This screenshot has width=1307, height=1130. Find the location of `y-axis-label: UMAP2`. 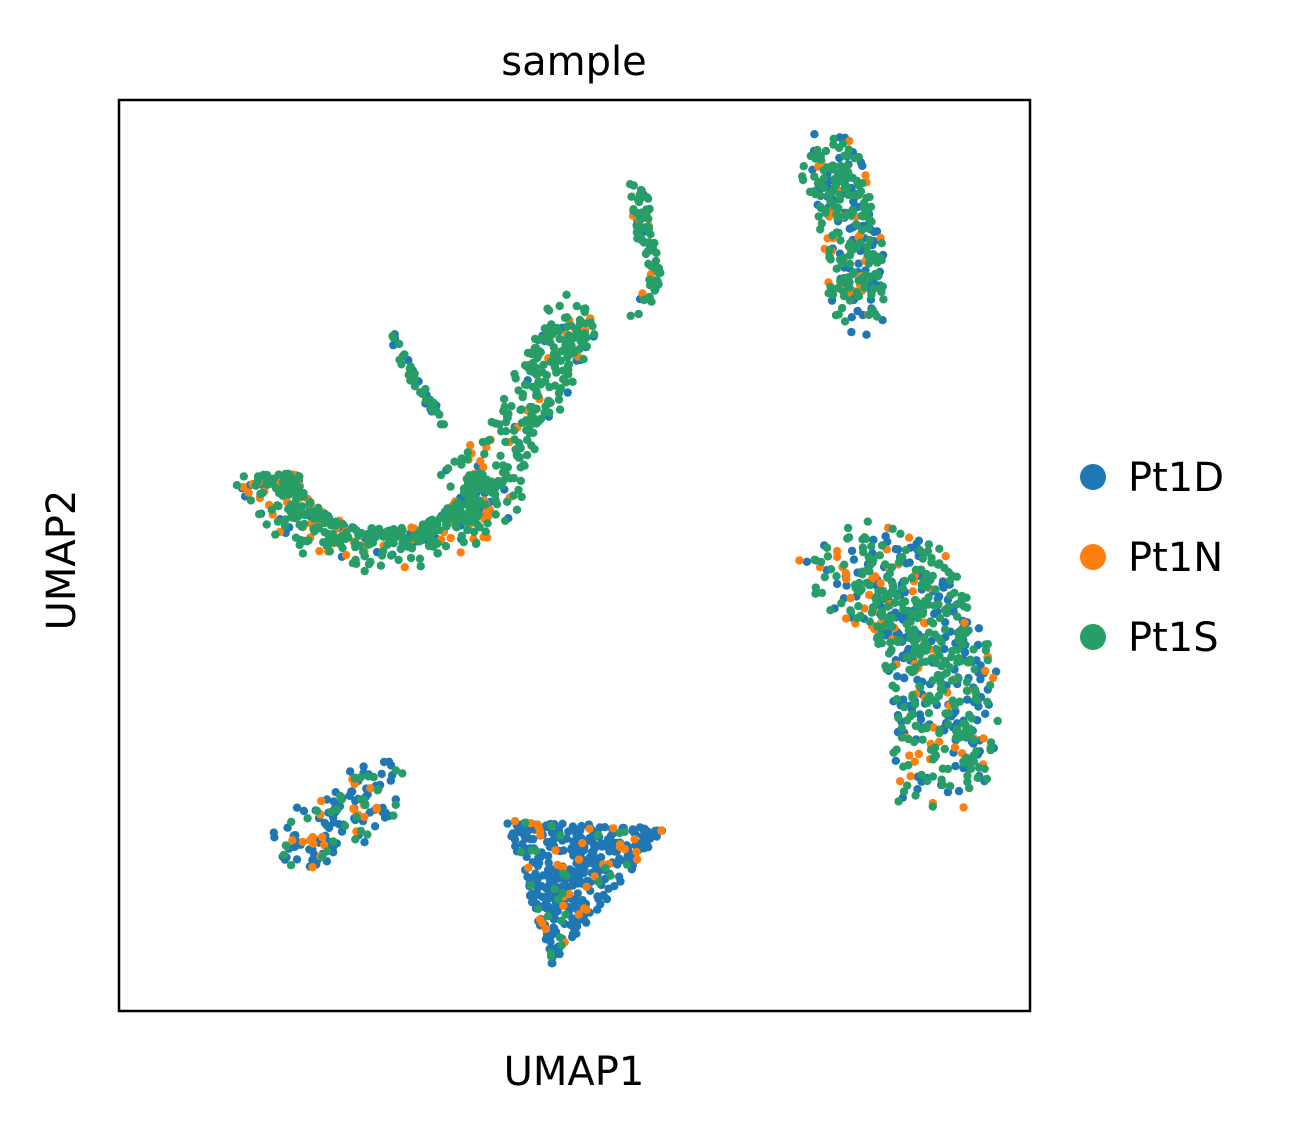

y-axis-label: UMAP2 is located at coordinates (62, 560).